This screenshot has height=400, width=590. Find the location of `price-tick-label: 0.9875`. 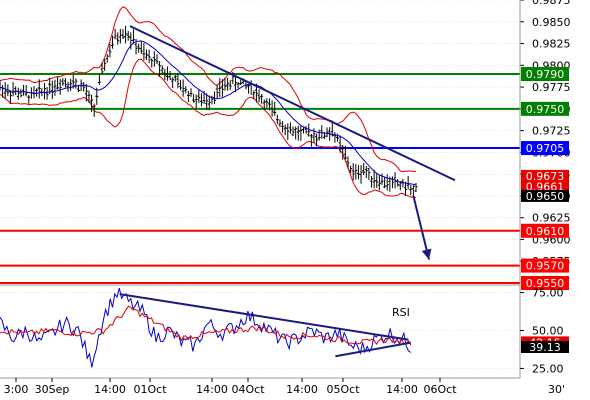

price-tick-label: 0.9875 is located at coordinates (551, 3).